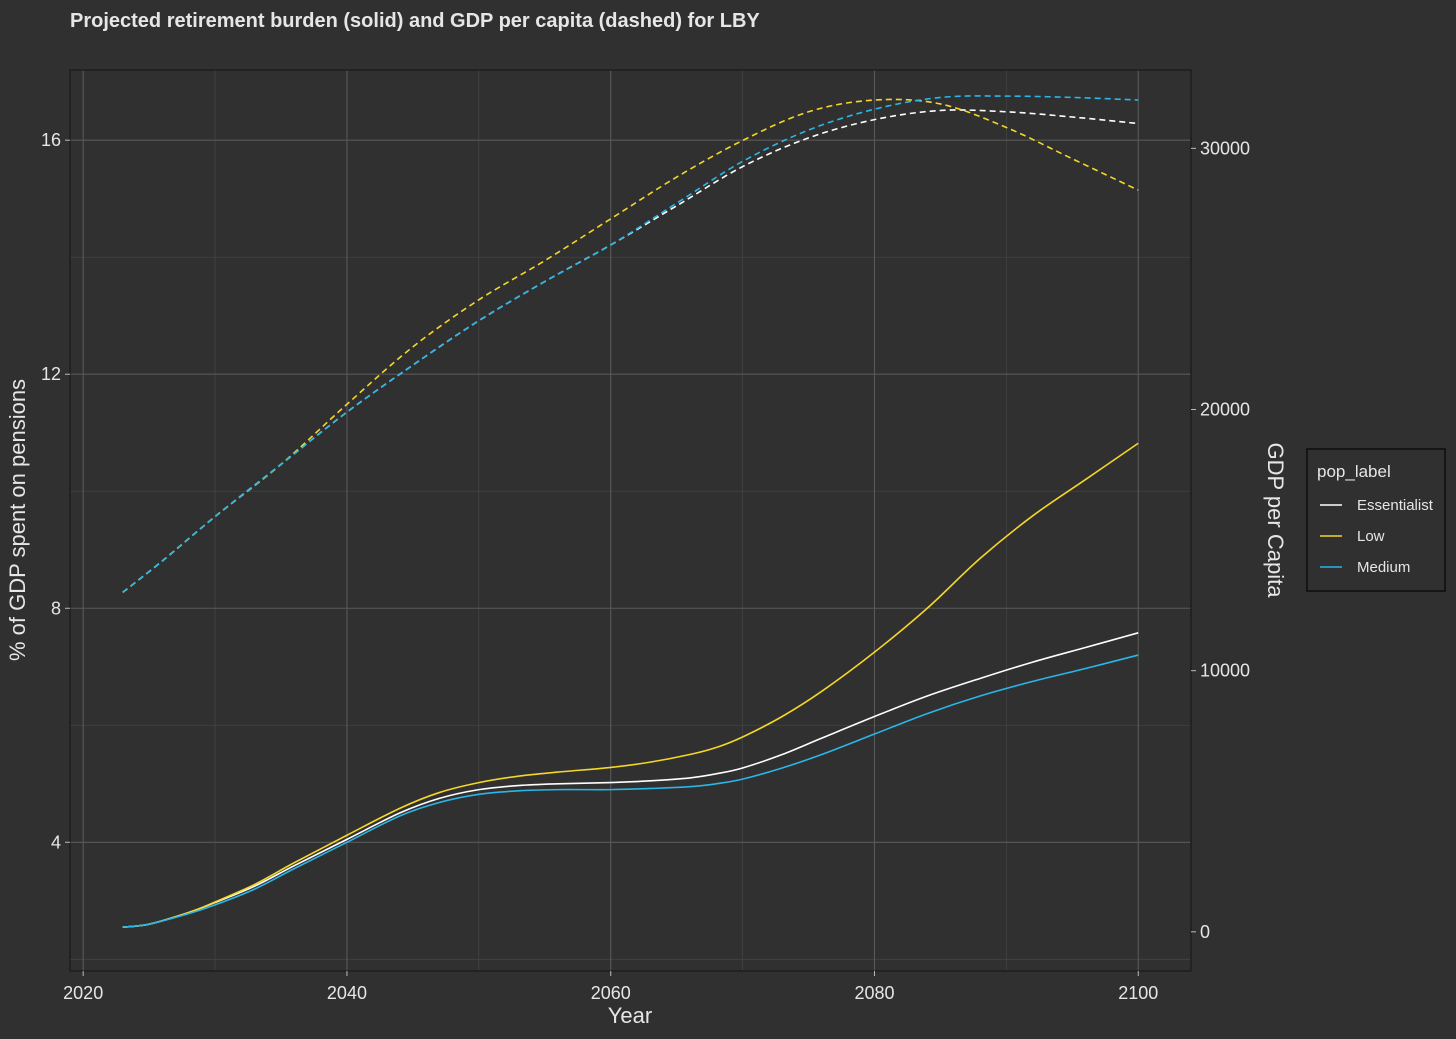 This screenshot has height=1039, width=1456. I want to click on y-tick-label-3: 16, so click(51, 140).